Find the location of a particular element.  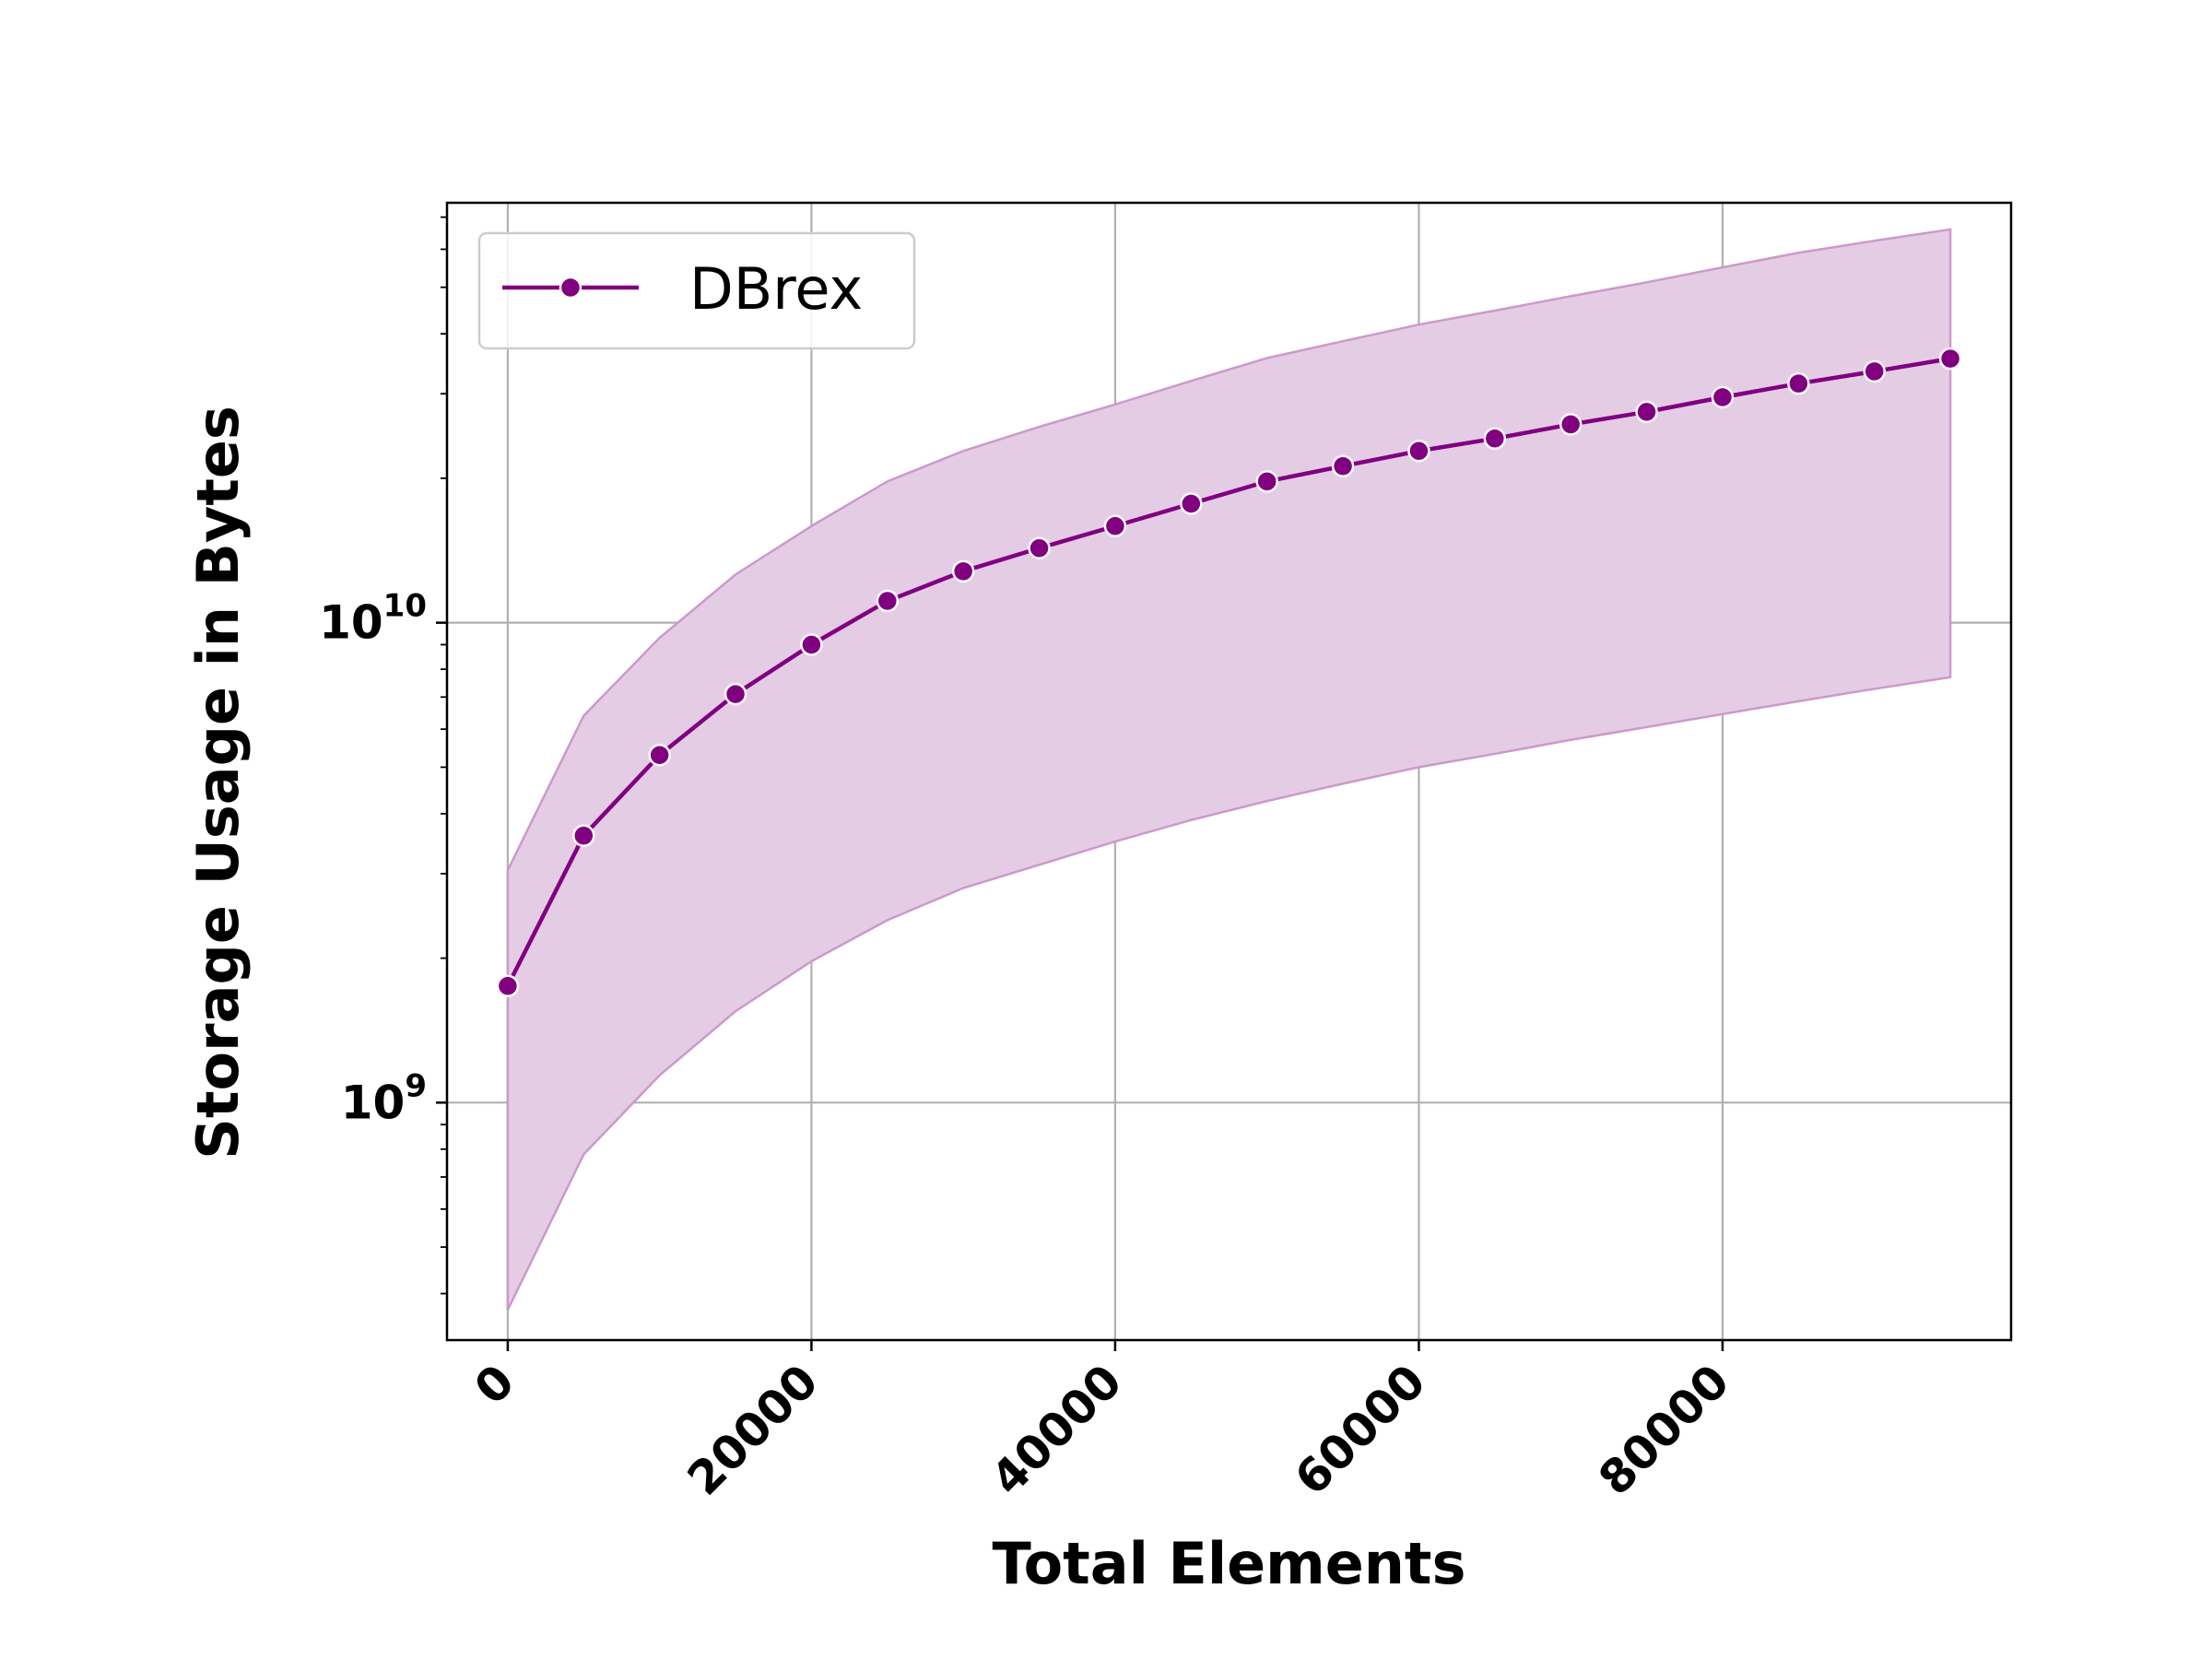

legend-label: DBrex is located at coordinates (776, 289).